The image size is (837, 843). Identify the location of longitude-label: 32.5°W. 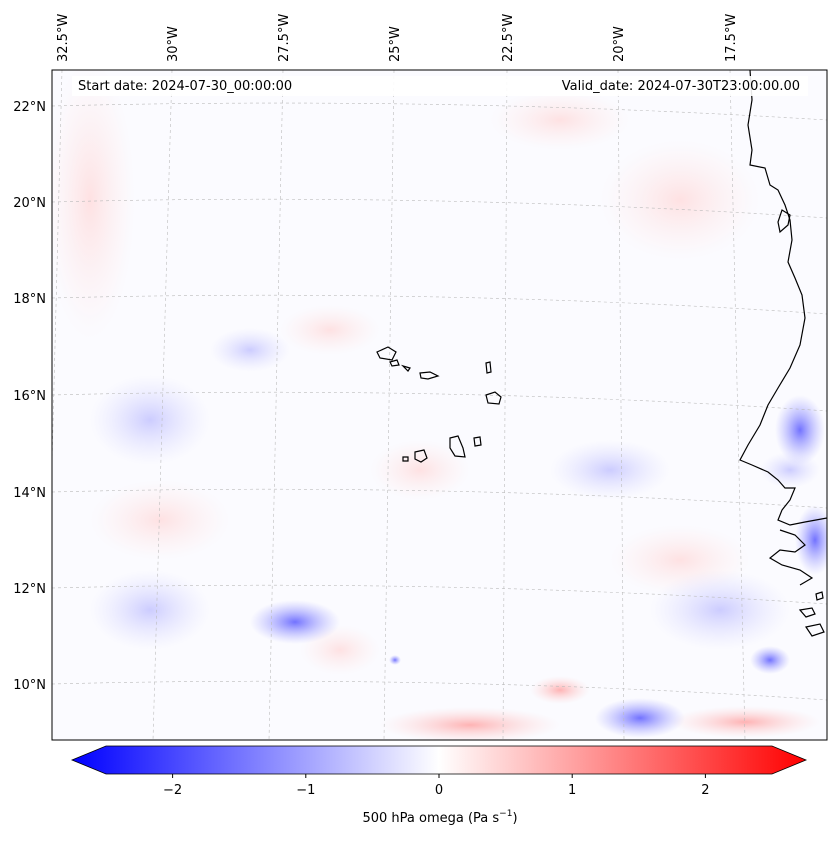
(63, 38).